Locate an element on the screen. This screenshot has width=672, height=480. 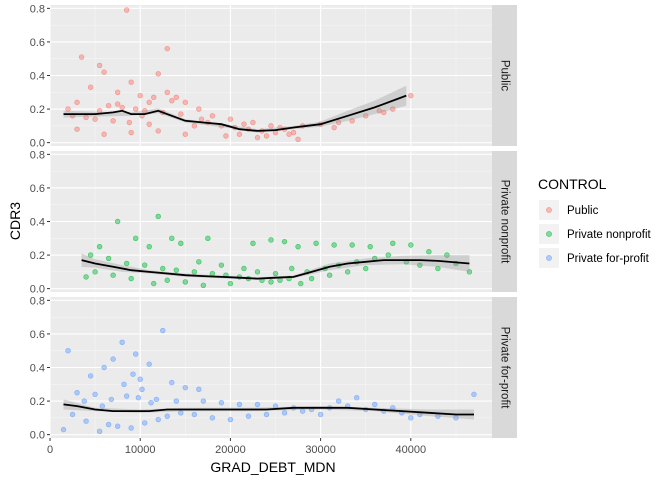
legend-entry: Public is located at coordinates (569, 210).